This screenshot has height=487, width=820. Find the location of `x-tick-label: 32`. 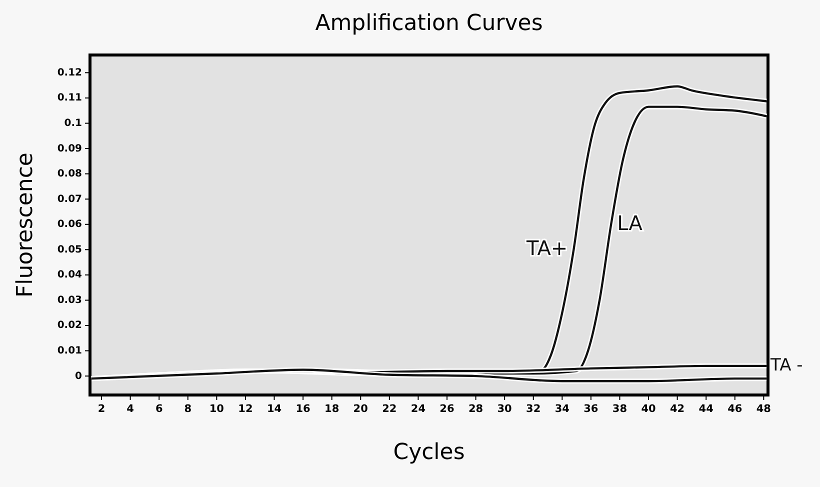

x-tick-label: 32 is located at coordinates (533, 409).